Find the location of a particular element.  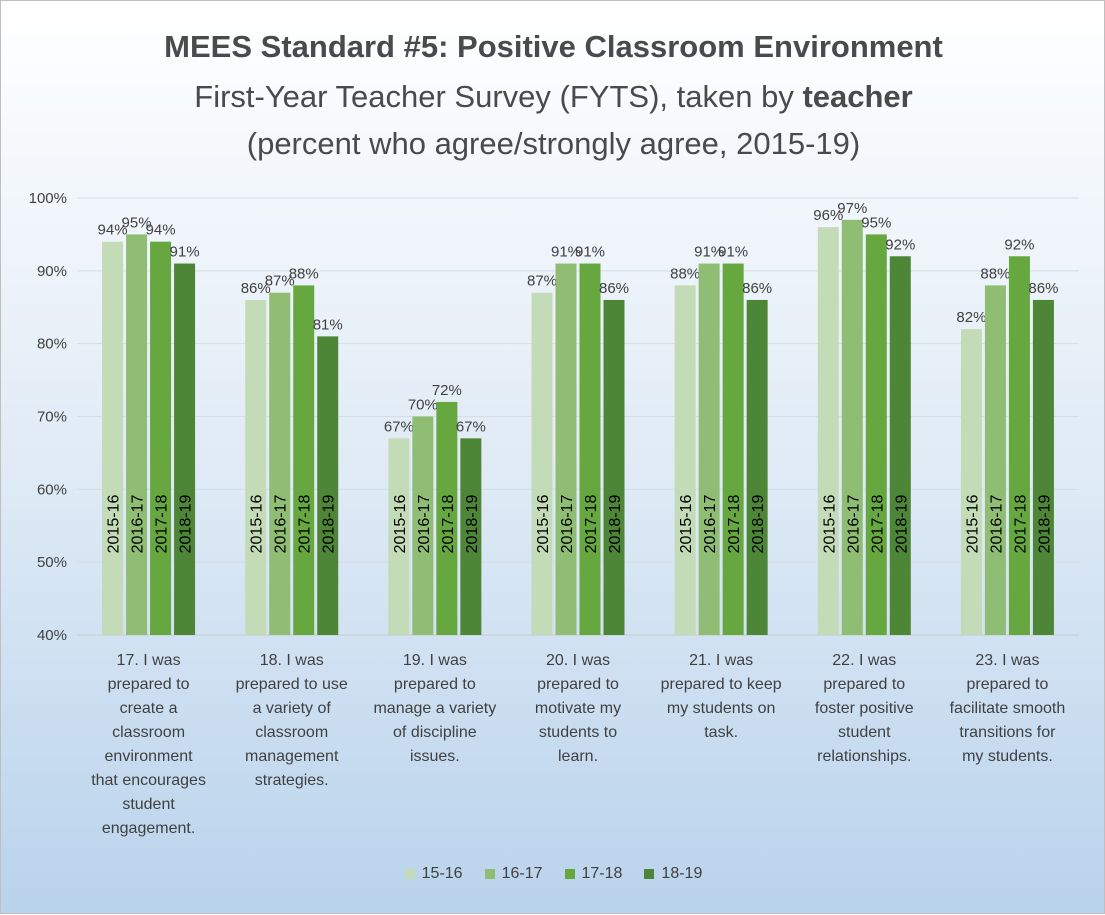

legend-item: 15-16 is located at coordinates (433, 874).